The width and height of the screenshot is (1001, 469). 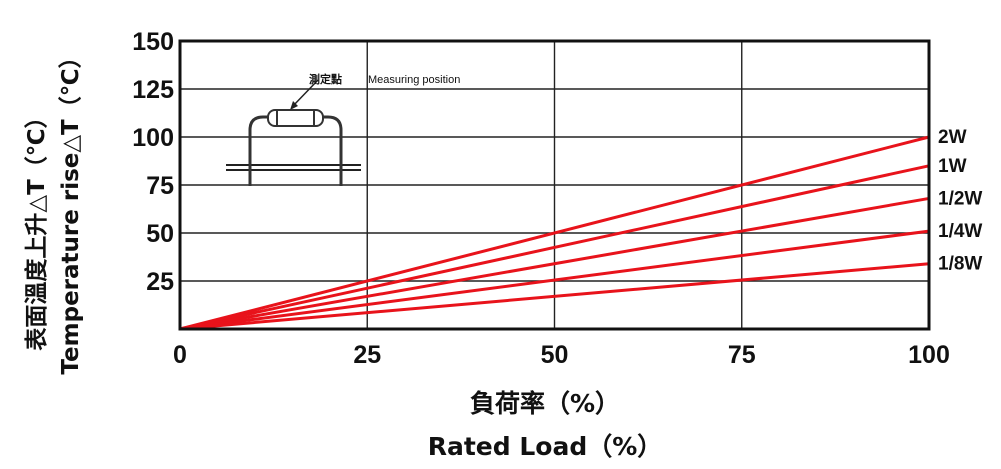 I want to click on x-axis-title-english: Rated Load（%）, so click(x=545, y=446).